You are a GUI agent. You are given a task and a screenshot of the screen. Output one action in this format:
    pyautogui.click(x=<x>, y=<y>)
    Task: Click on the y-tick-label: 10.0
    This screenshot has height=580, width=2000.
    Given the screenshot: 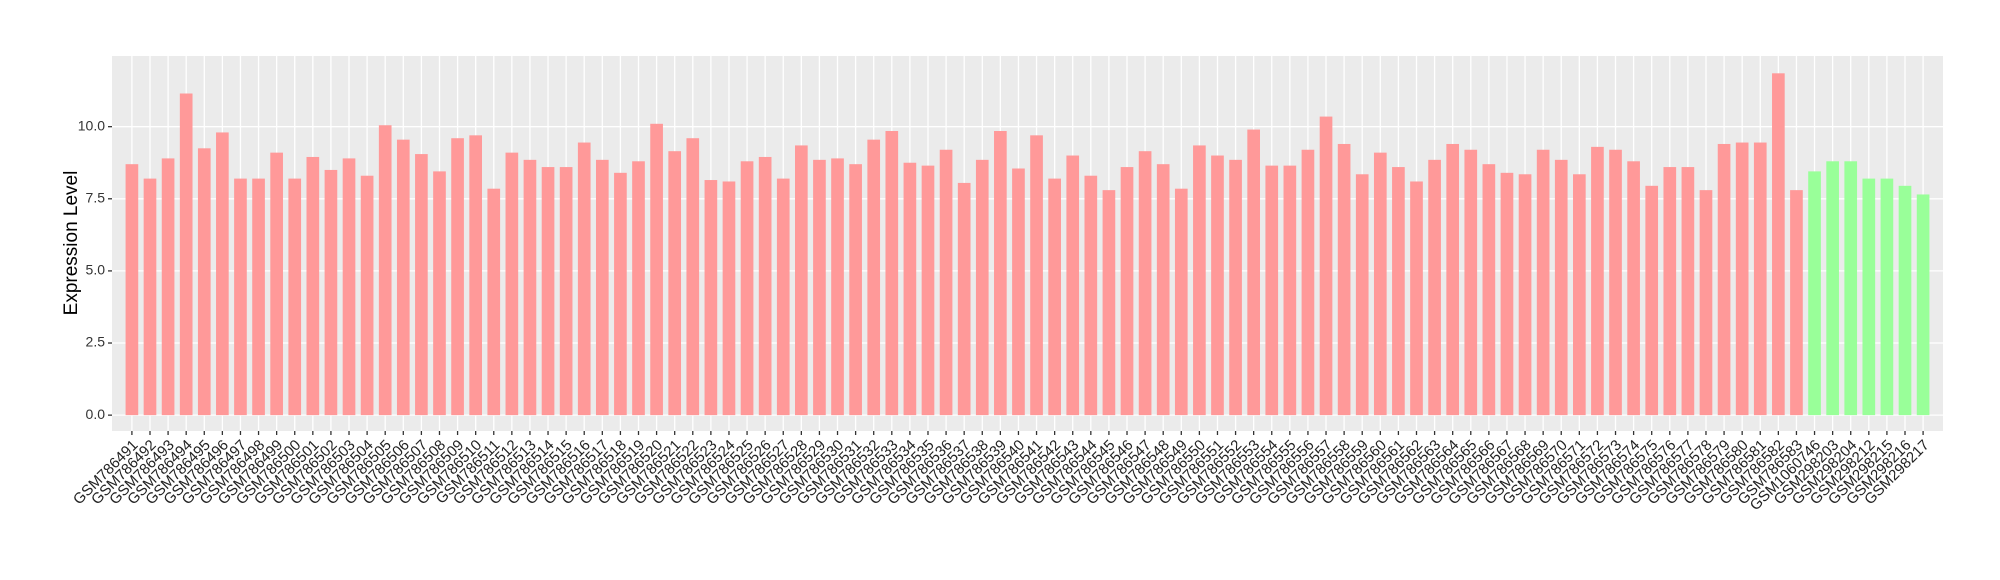 What is the action you would take?
    pyautogui.click(x=91, y=125)
    